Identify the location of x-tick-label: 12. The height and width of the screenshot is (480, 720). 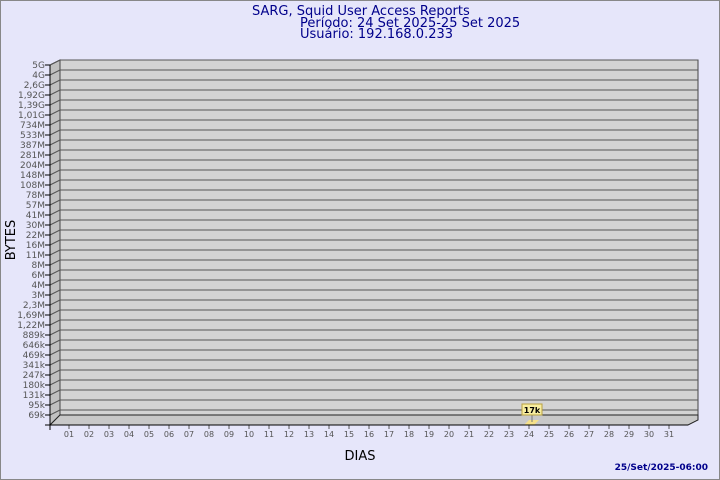
(289, 434).